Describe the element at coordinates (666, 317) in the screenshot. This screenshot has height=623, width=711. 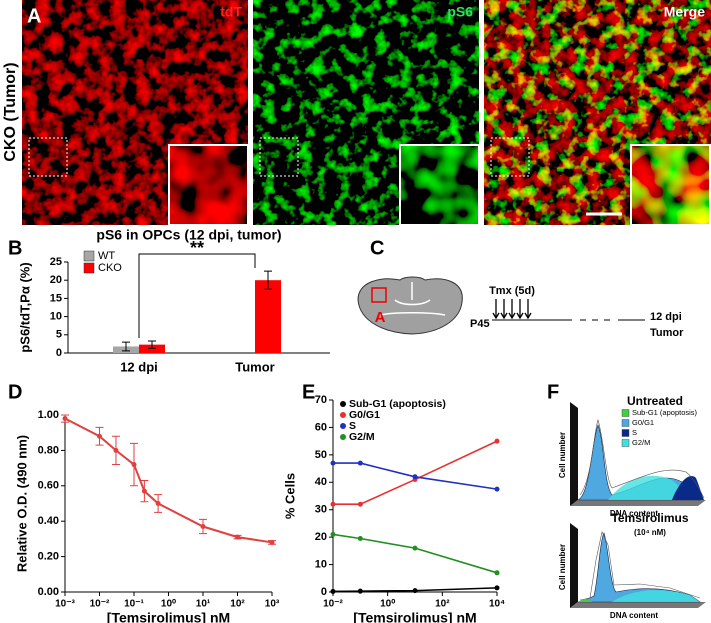
I see `timeline-end: 12 dpi` at that location.